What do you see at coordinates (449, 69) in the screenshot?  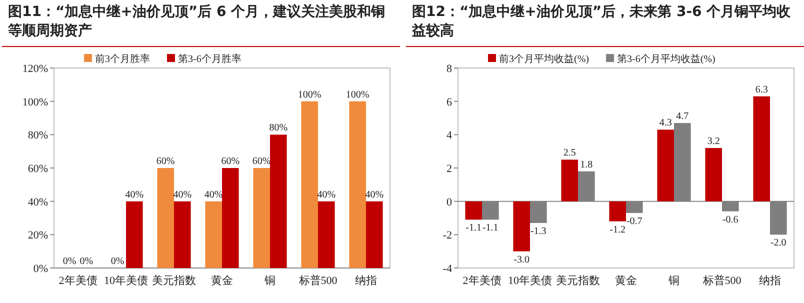 I see `y-tick-label: 8` at bounding box center [449, 69].